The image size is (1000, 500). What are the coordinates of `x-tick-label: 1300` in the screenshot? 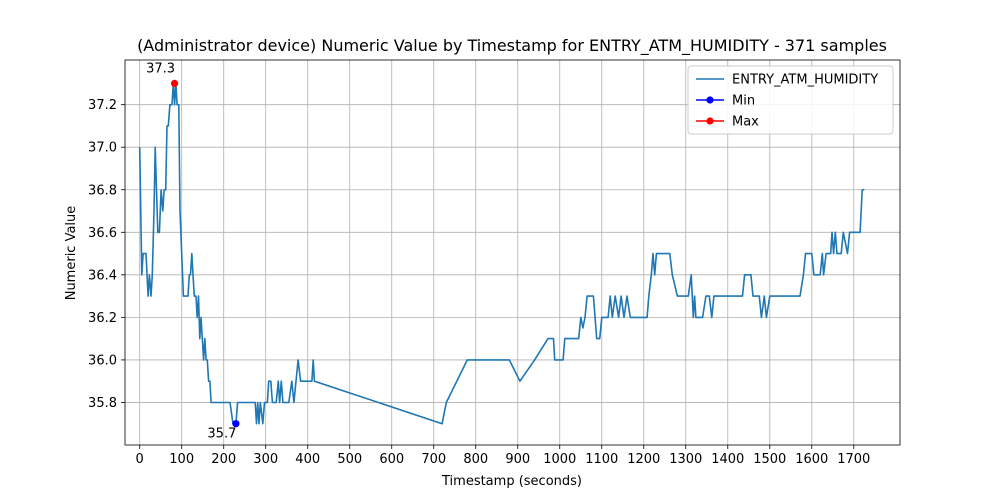 It's located at (685, 459).